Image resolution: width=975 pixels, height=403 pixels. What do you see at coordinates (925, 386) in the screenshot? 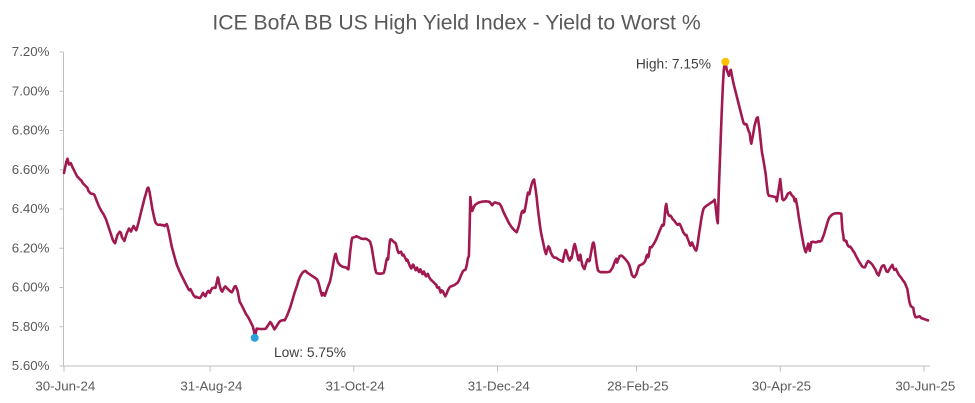
I see `svg-text: 30-Jun-25` at bounding box center [925, 386].